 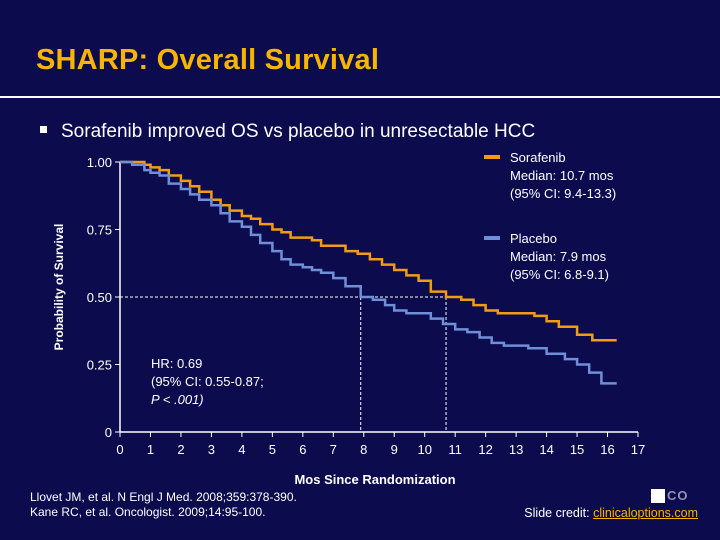 I want to click on legend-placebo-name: Placebo, so click(x=533, y=238).